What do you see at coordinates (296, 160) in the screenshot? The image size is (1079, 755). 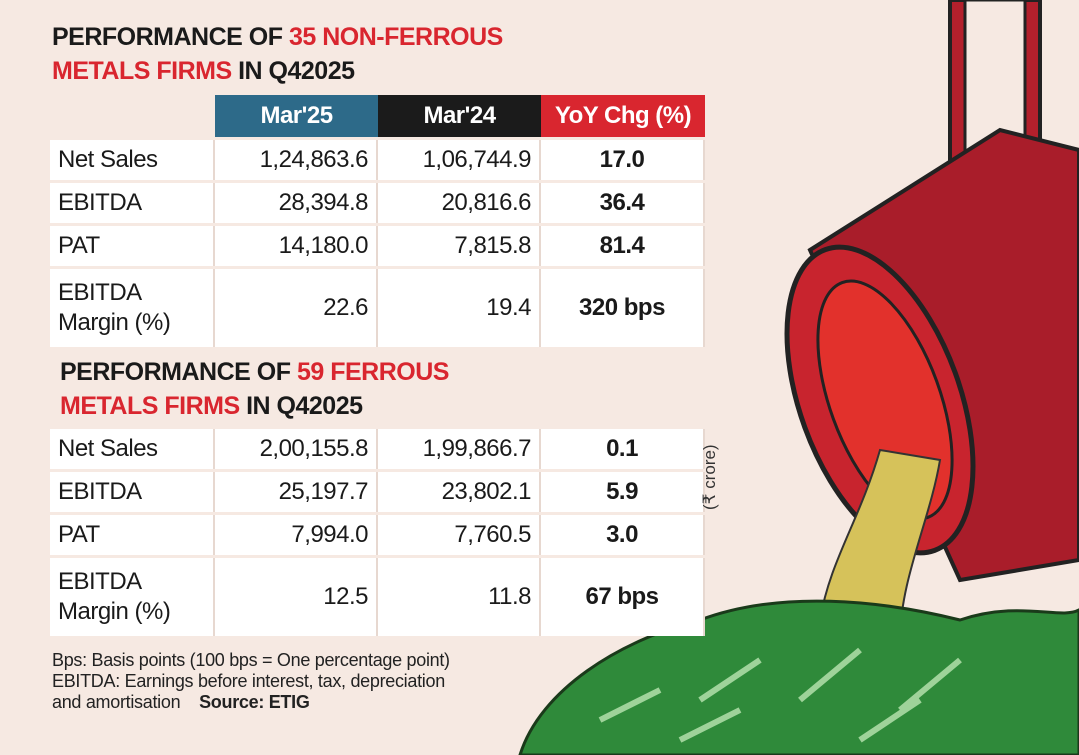 I see `cell: 1,24,863.6` at bounding box center [296, 160].